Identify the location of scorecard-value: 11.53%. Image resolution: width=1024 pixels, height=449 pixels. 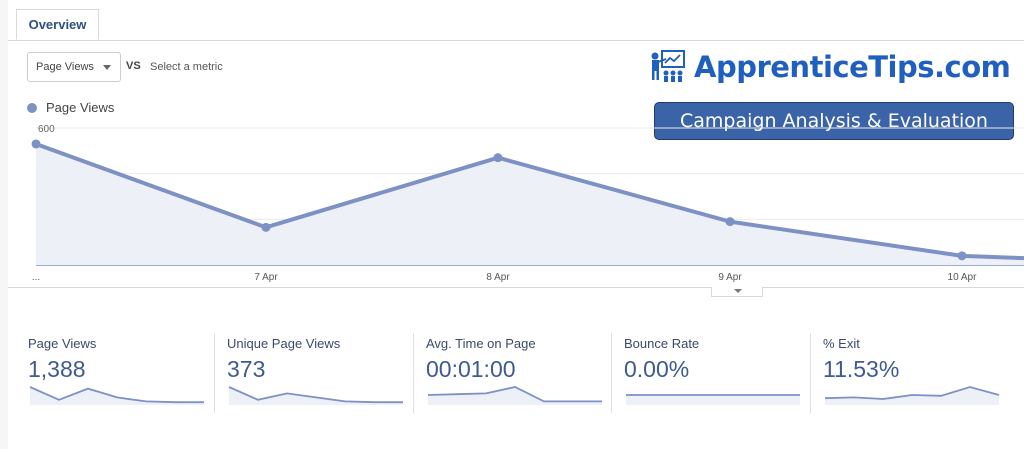
(861, 369).